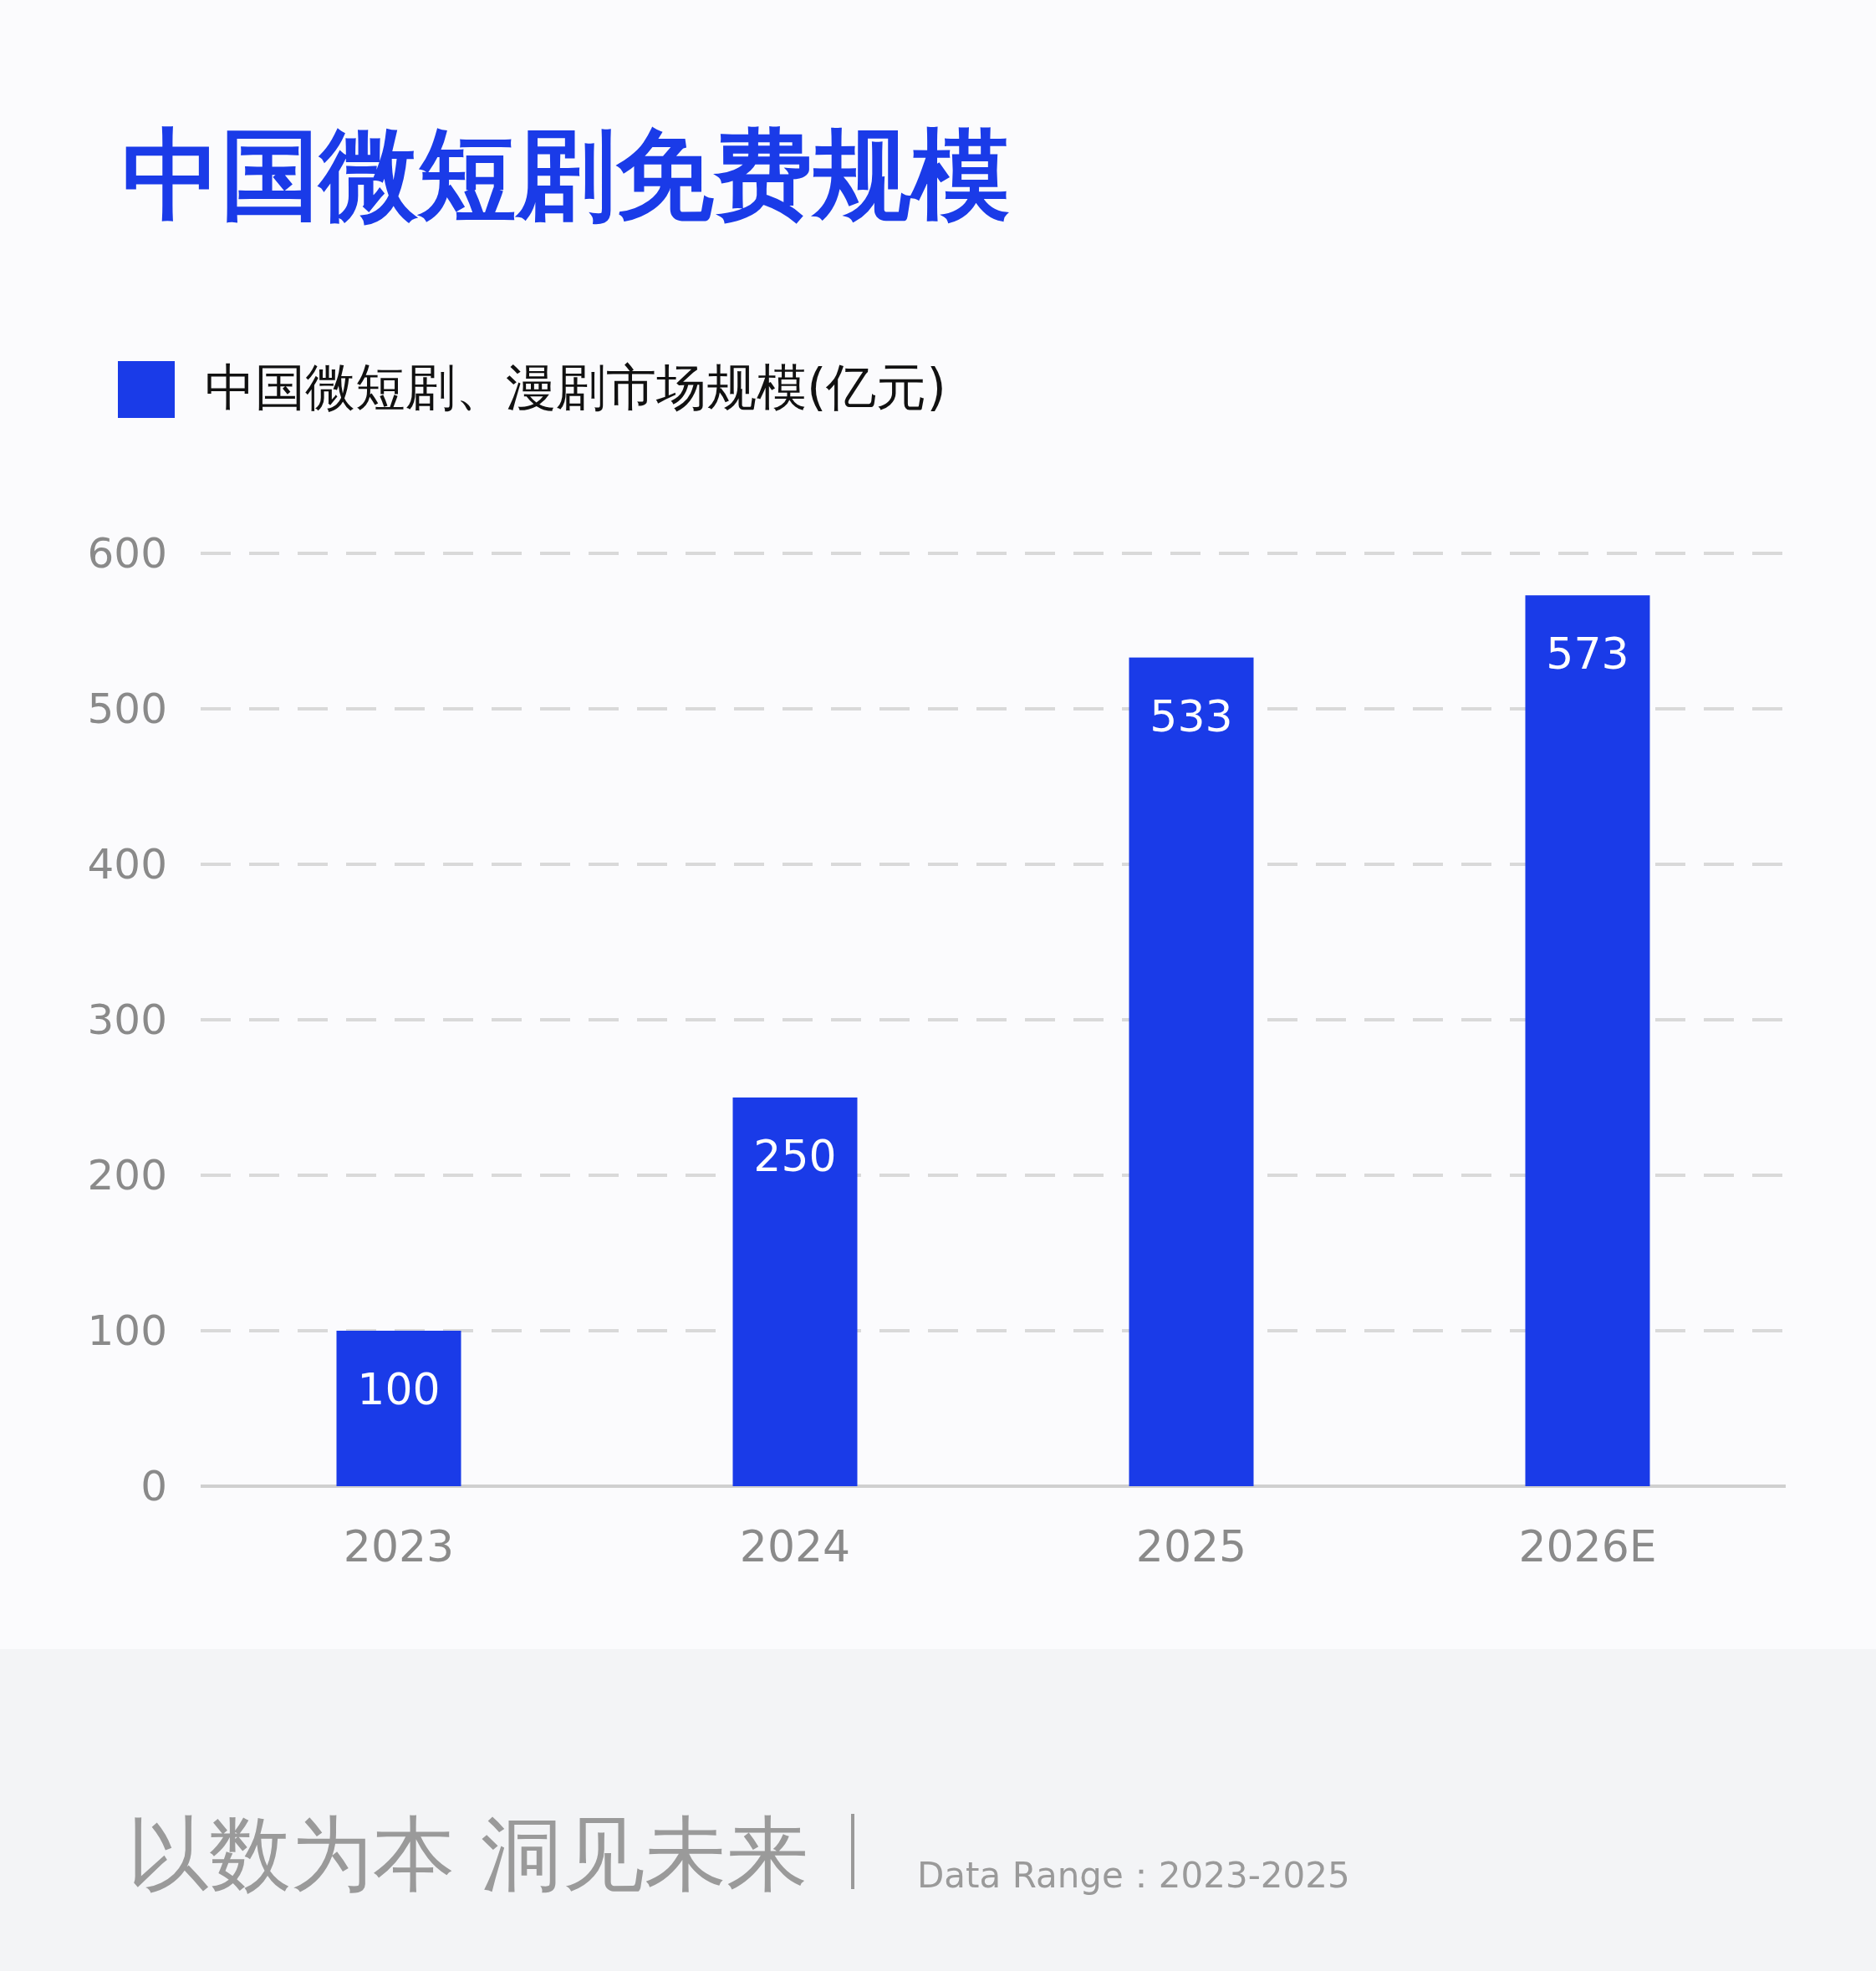 Image resolution: width=1876 pixels, height=1971 pixels. What do you see at coordinates (127, 1175) in the screenshot?
I see `y-tick-label: 200` at bounding box center [127, 1175].